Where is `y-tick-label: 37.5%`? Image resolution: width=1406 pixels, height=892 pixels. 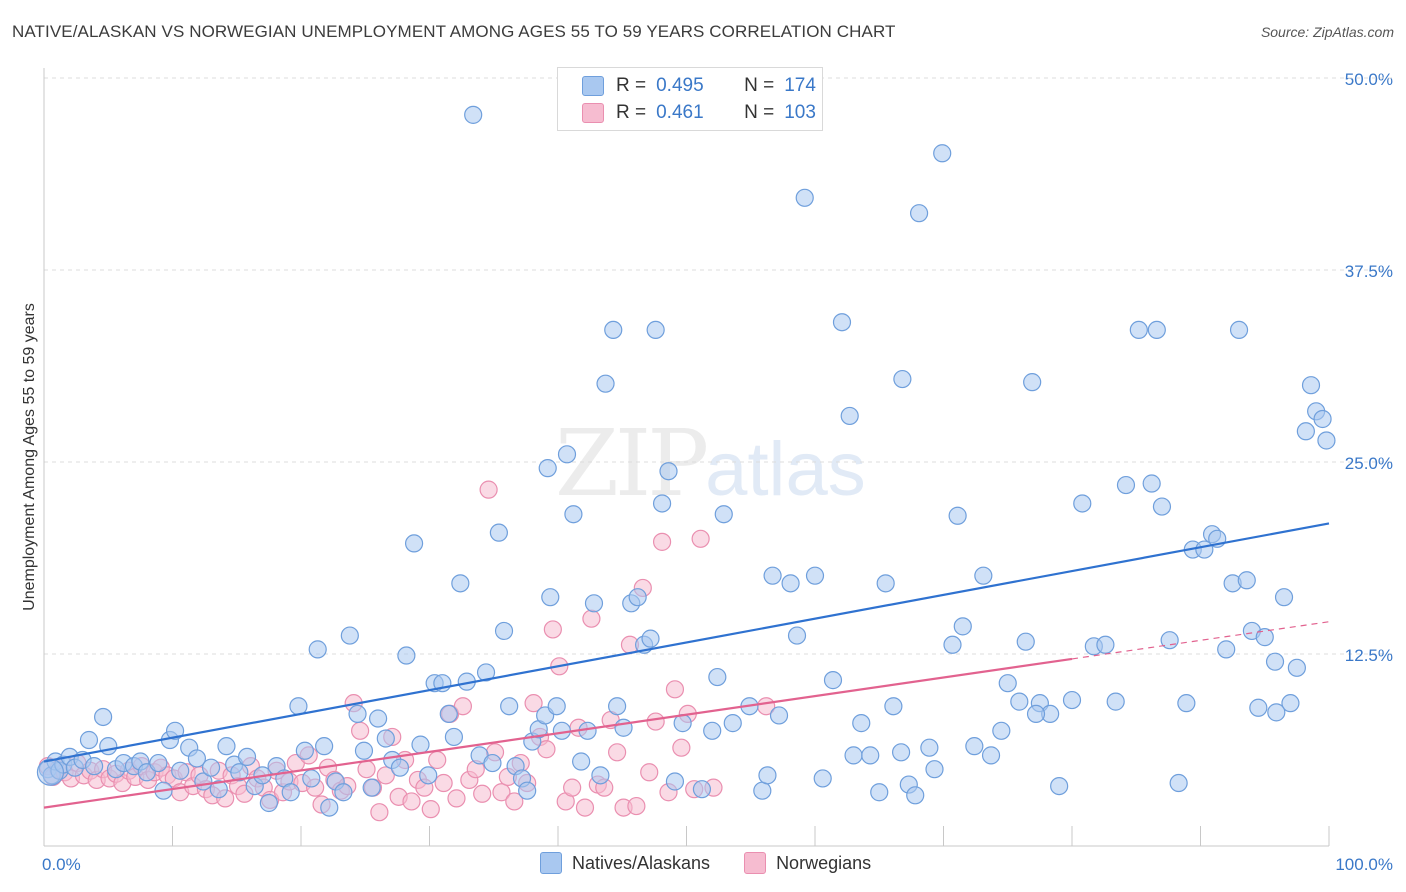
y-tick-label: 37.5% is located at coordinates (1369, 271).